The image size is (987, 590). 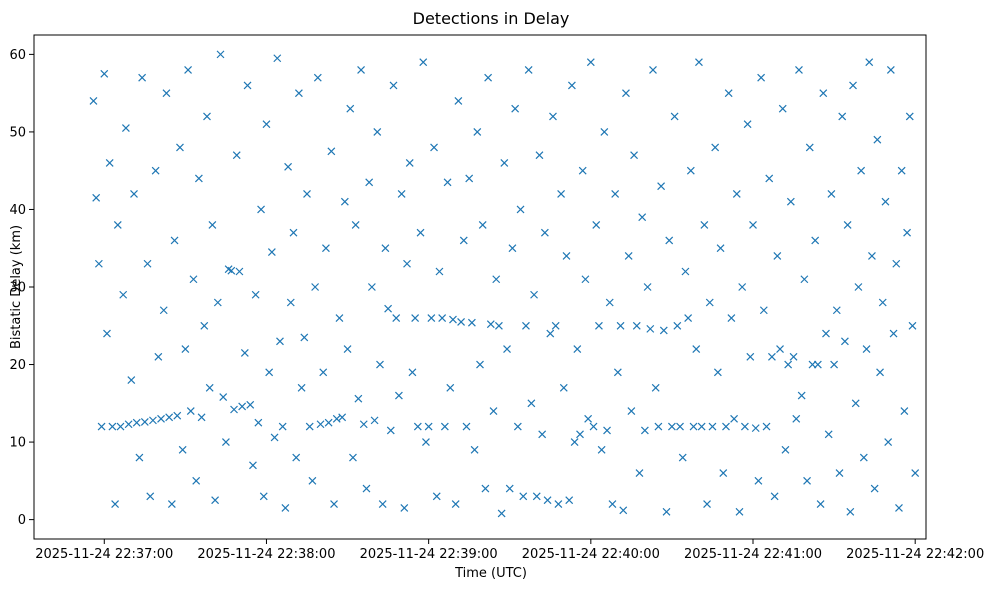 What do you see at coordinates (16, 287) in the screenshot?
I see `y-axis-label: Bistatic Delay (km)` at bounding box center [16, 287].